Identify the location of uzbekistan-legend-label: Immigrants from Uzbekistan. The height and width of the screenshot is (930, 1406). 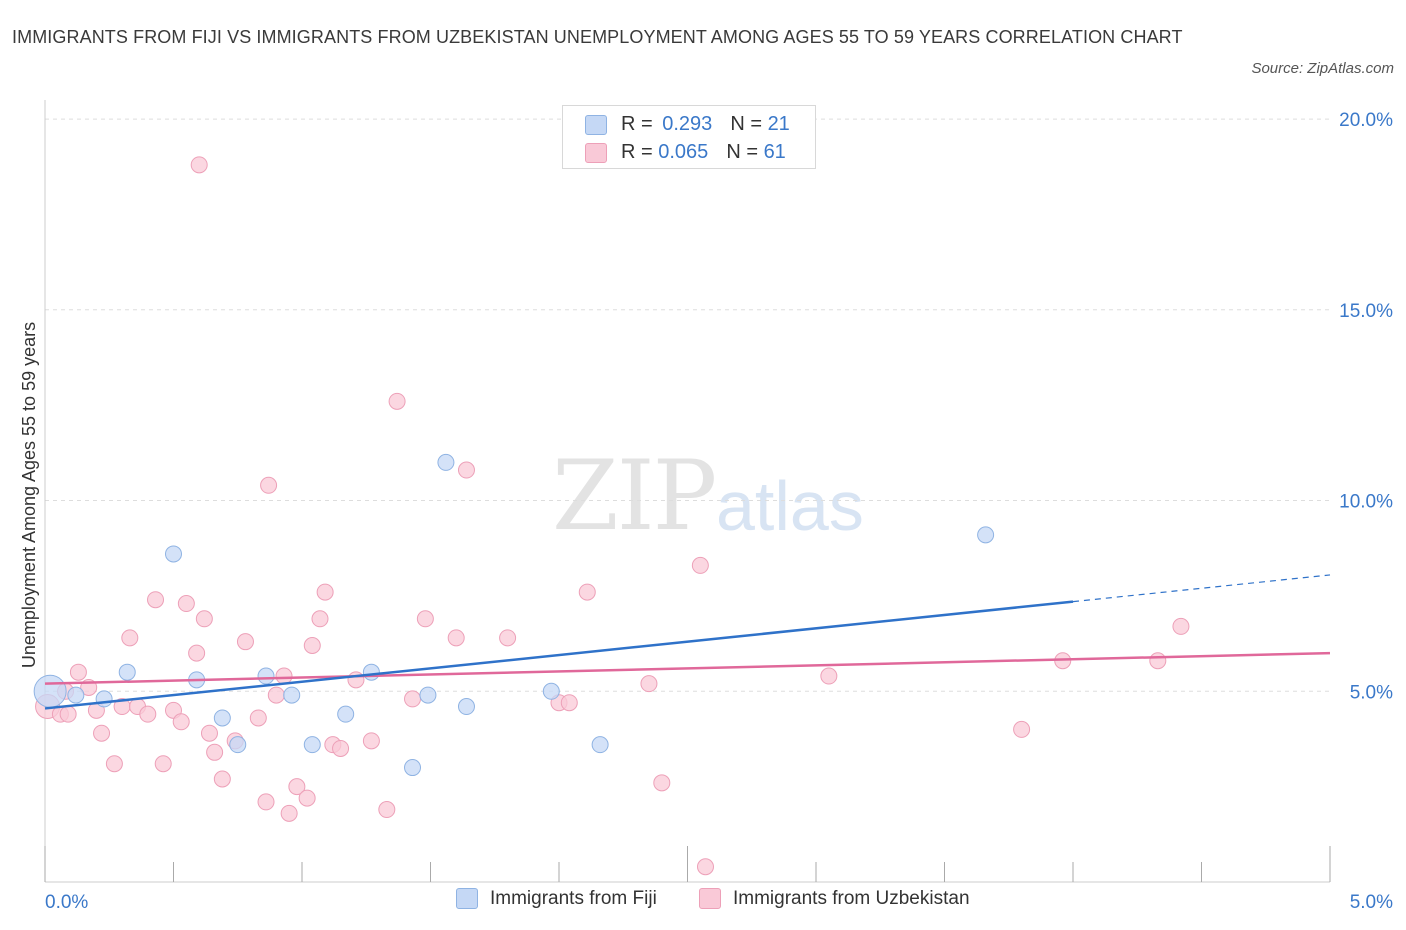
(851, 898).